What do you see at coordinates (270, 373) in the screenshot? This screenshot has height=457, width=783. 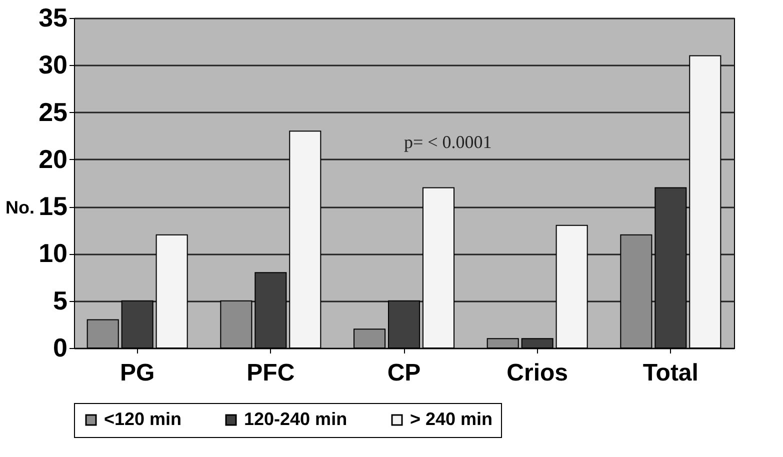 I see `x-tick-label: PFC` at bounding box center [270, 373].